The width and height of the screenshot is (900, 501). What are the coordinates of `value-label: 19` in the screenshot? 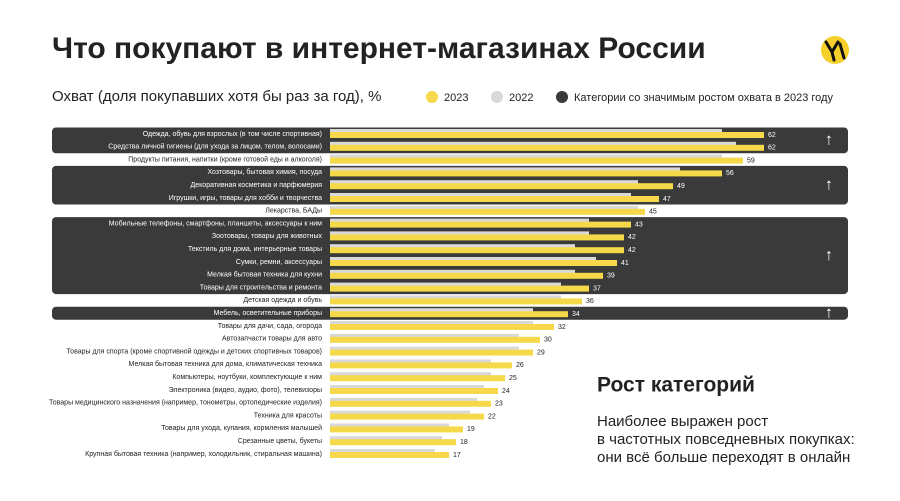 It's located at (471, 429).